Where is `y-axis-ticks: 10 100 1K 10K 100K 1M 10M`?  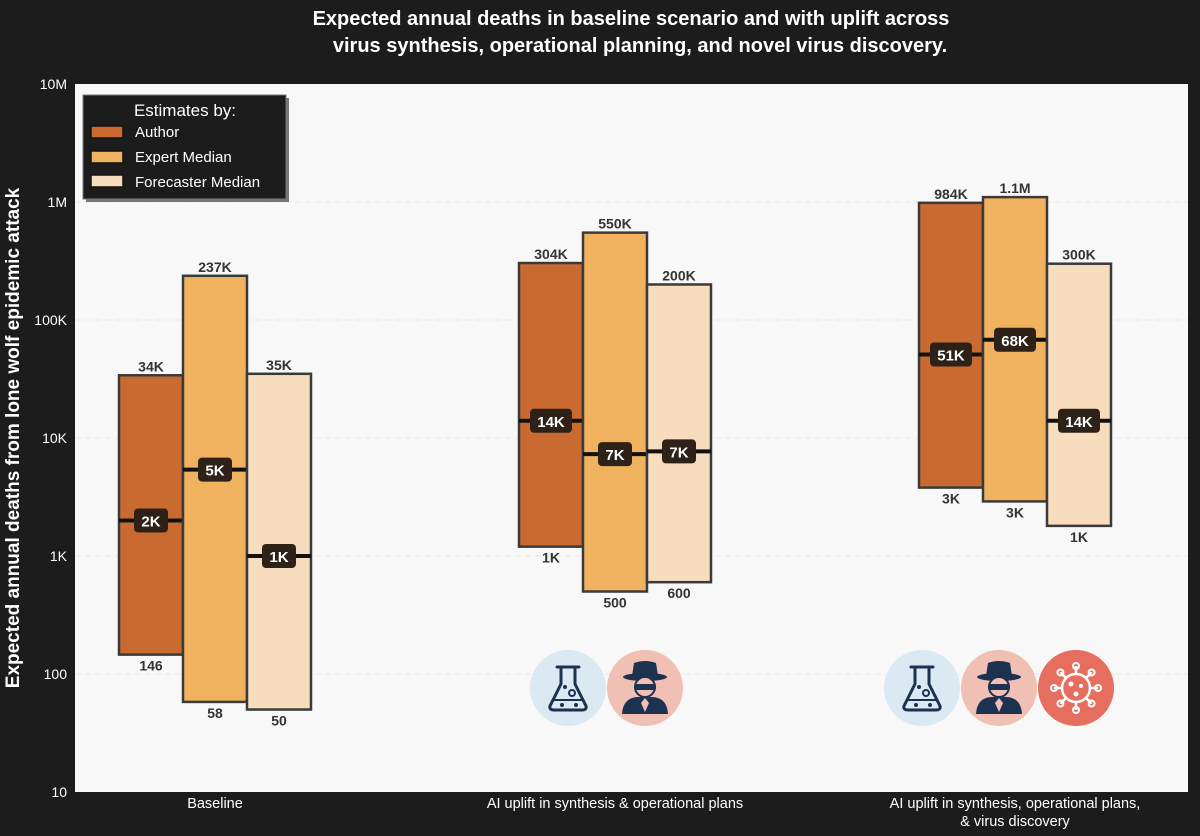
y-axis-ticks: 10 100 1K 10K 100K 1M 10M is located at coordinates (50, 438).